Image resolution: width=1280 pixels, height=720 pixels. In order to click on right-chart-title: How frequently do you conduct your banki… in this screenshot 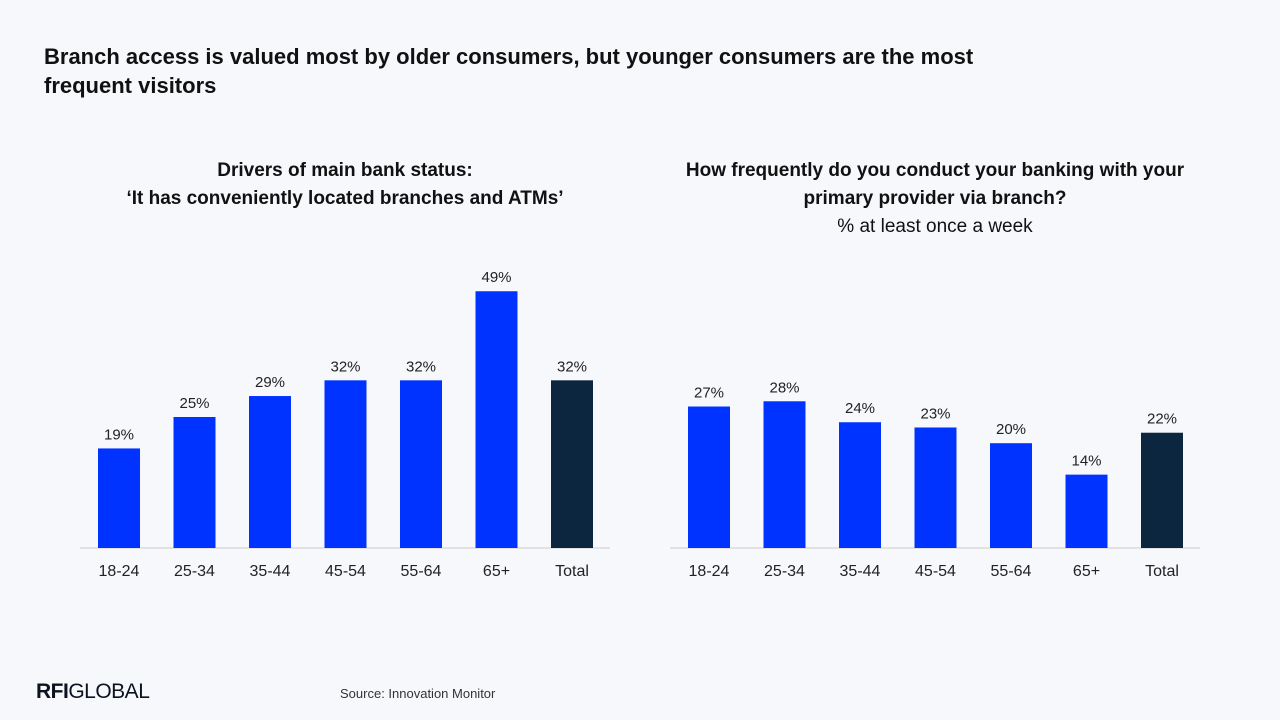, I will do `click(935, 199)`.